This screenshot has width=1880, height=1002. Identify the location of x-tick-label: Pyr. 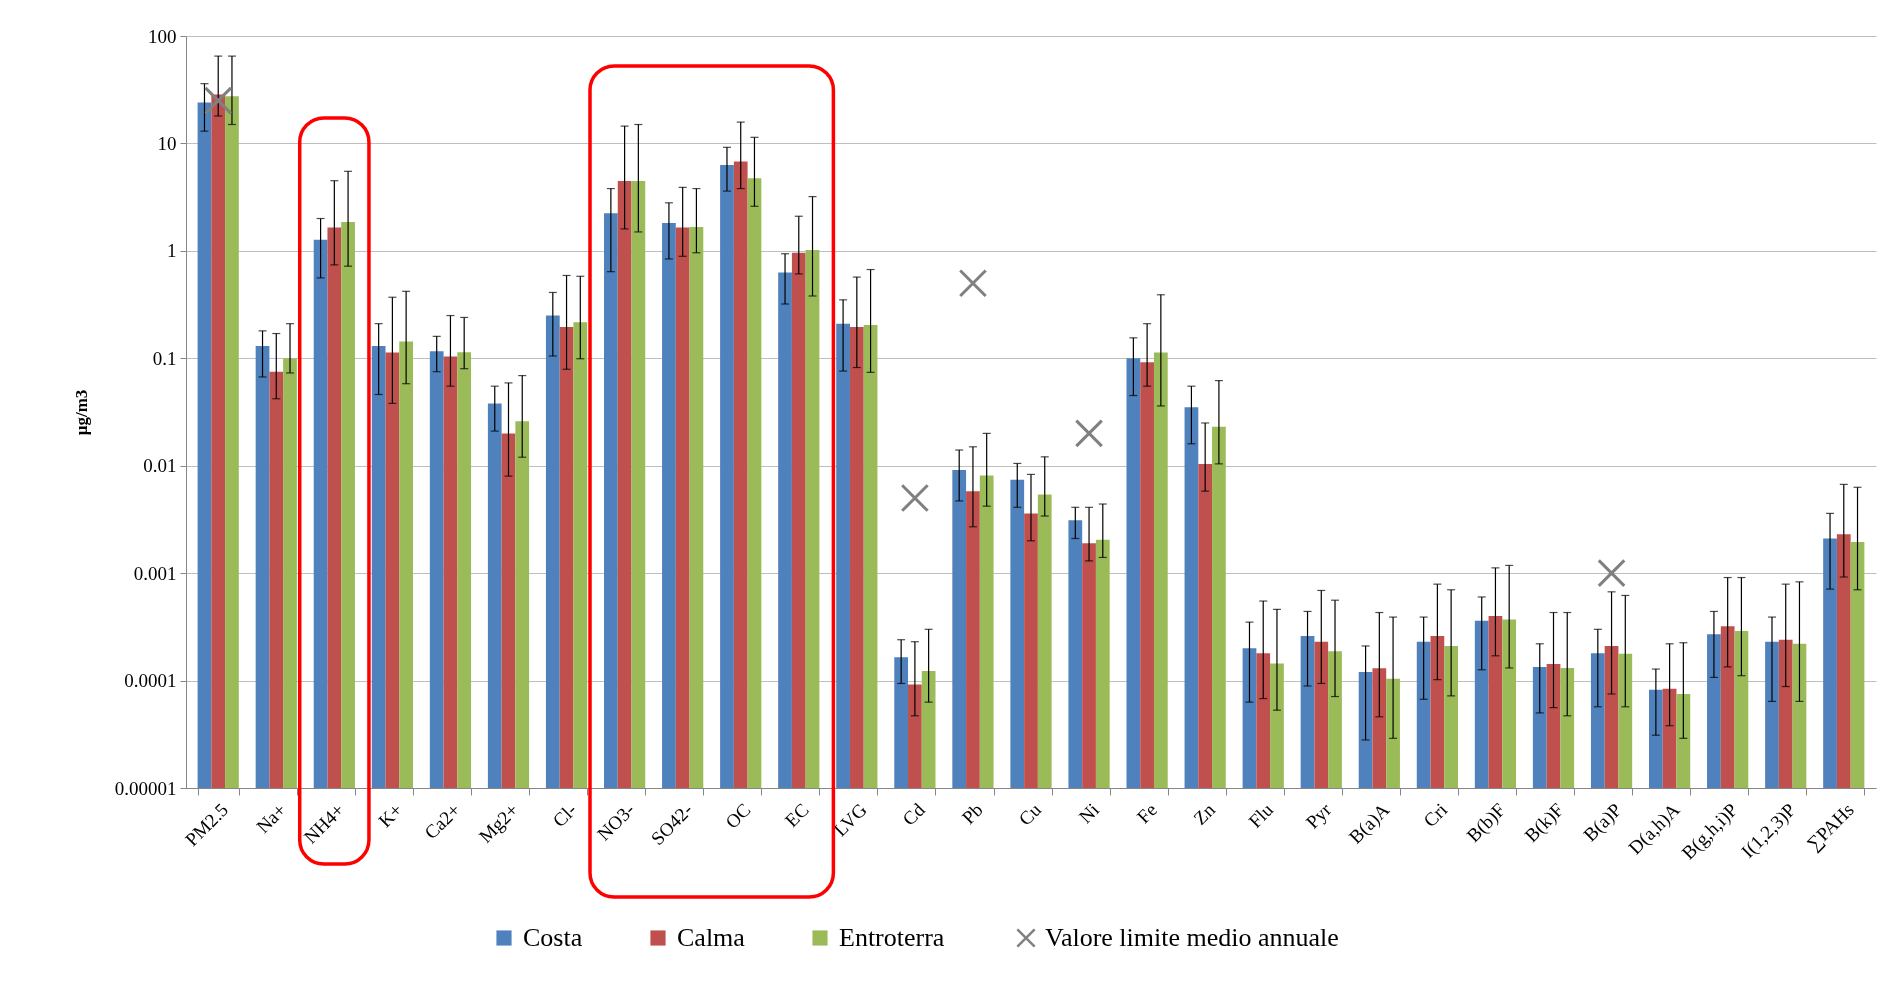
(1318, 815).